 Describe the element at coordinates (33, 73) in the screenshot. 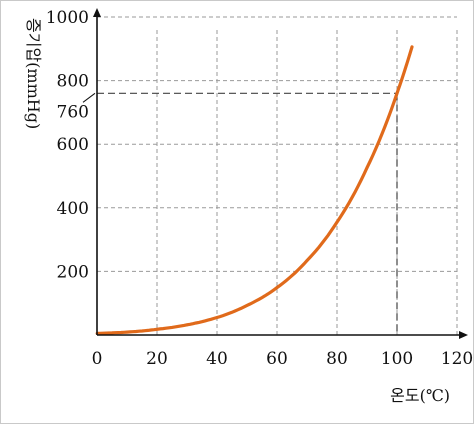

I see `y-axis-label: 증기압(mmHg)` at that location.